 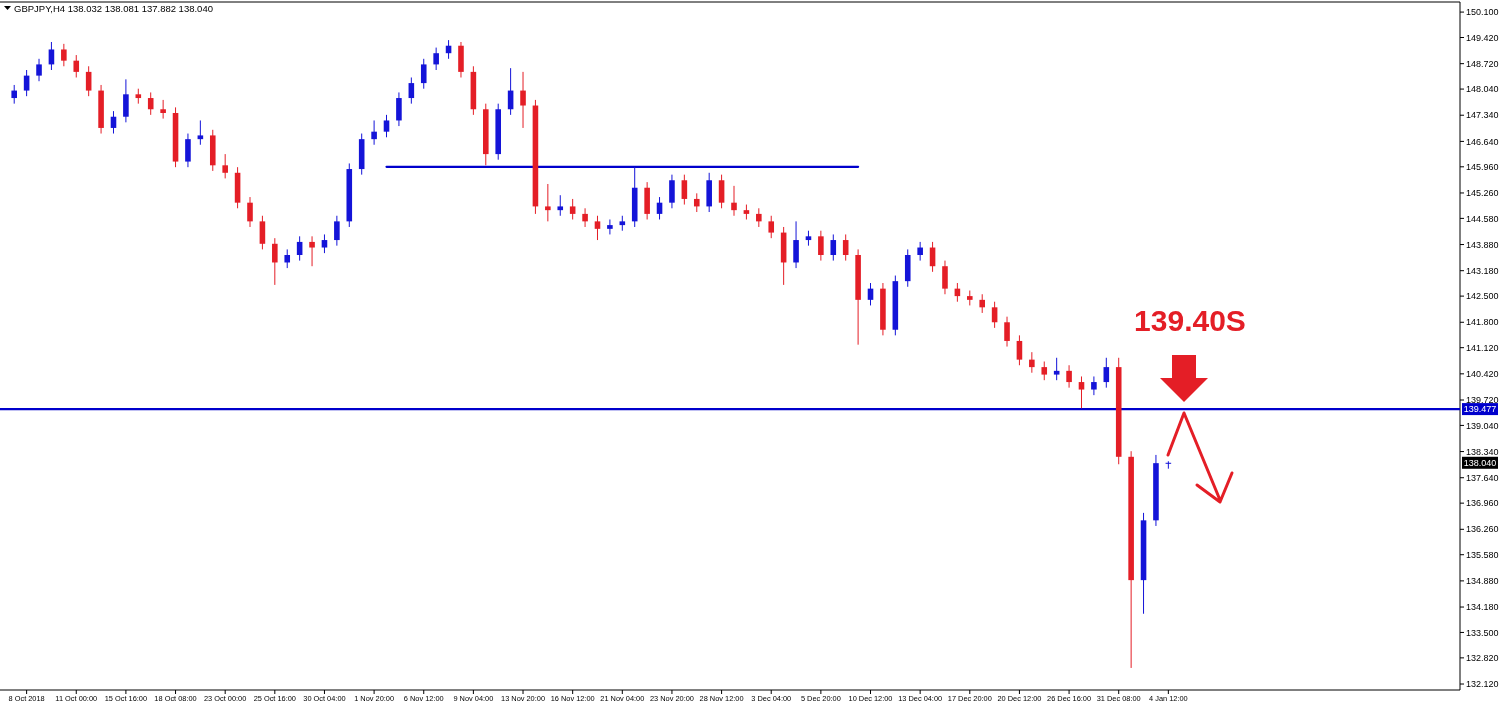 What do you see at coordinates (1482, 581) in the screenshot?
I see `y-tick-label: 134.880` at bounding box center [1482, 581].